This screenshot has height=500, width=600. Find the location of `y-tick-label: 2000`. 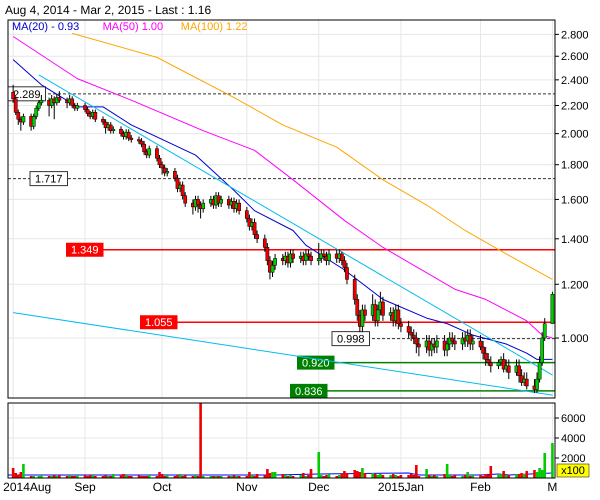

y-tick-label: 2000 is located at coordinates (573, 459).